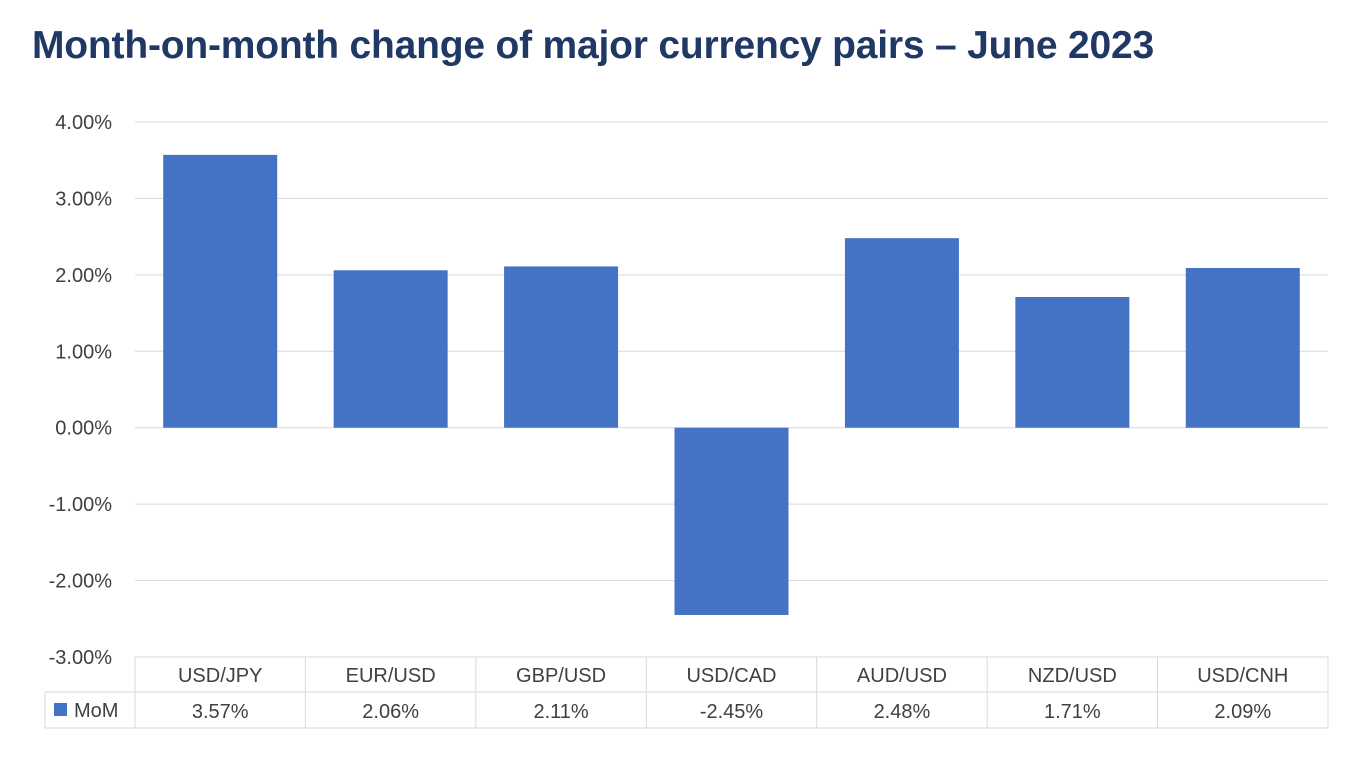  Describe the element at coordinates (83, 352) in the screenshot. I see `y-tick-label: 1.00%` at that location.